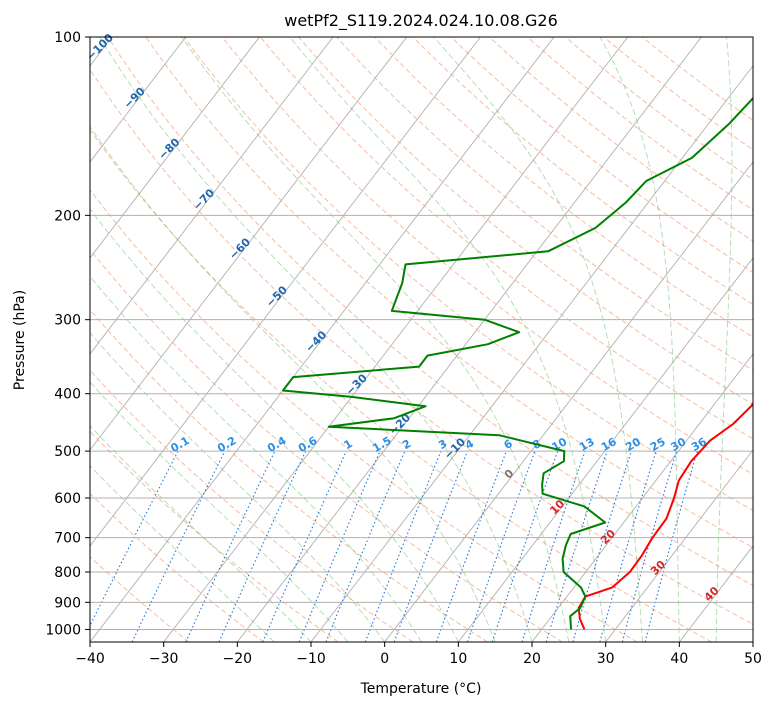 The width and height of the screenshot is (775, 708). I want to click on y-tick-label: 400, so click(67, 395).